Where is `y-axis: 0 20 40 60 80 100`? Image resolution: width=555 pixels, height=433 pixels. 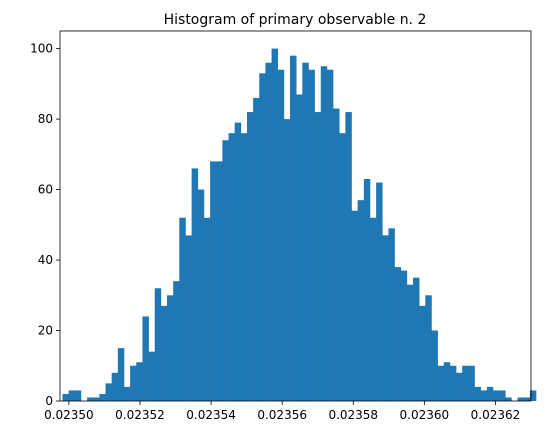
y-axis: 0 20 40 60 80 100 is located at coordinates (45, 225).